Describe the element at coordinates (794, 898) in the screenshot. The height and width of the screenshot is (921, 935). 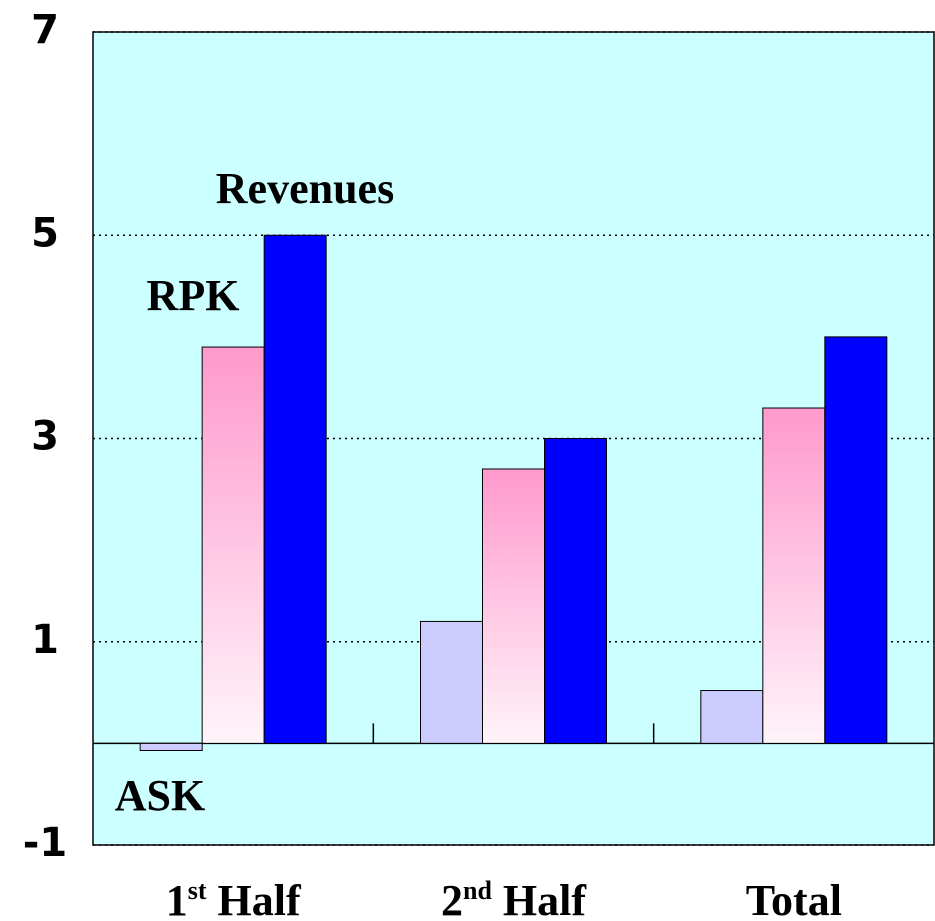
I see `x-tick-label: Total` at that location.